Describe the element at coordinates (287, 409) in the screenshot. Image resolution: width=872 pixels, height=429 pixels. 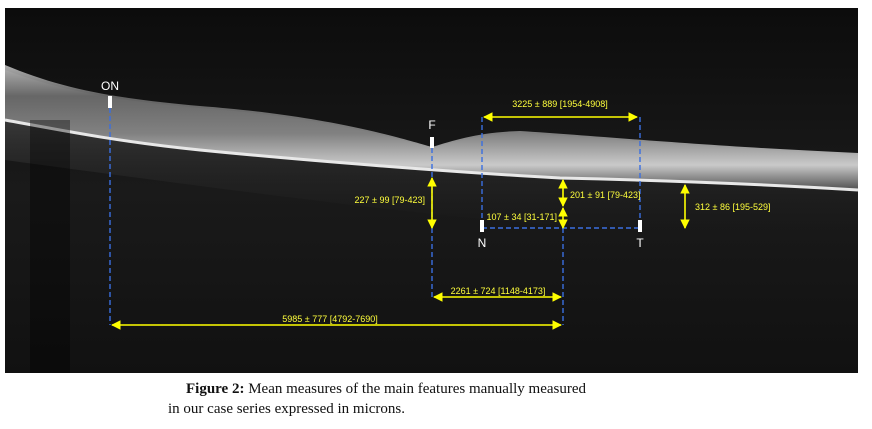
I see `caption-text: in our case series expressed in microns.` at that location.